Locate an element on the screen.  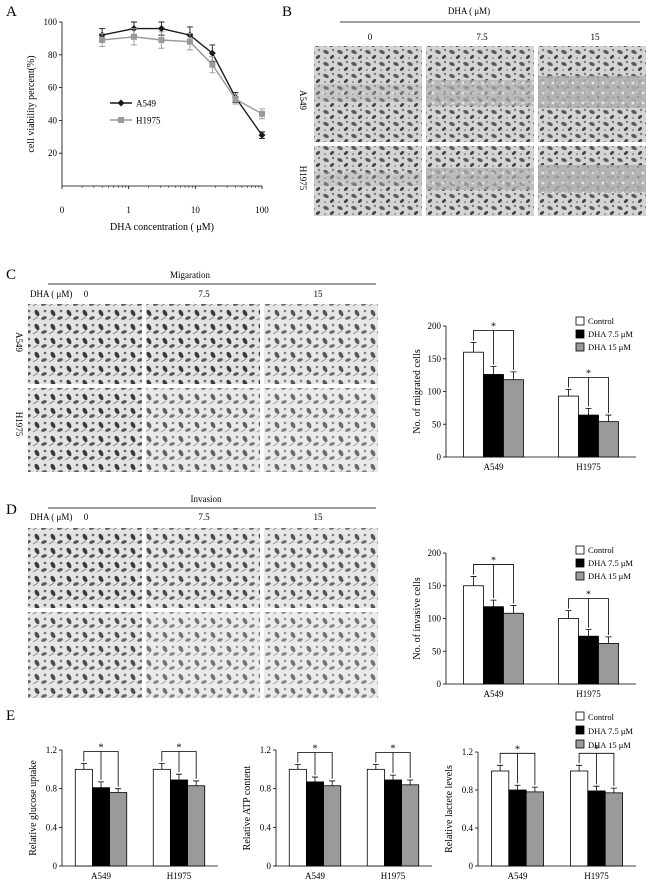
panel-e-legend-label: DHA 7.5 μM is located at coordinates (610, 731).